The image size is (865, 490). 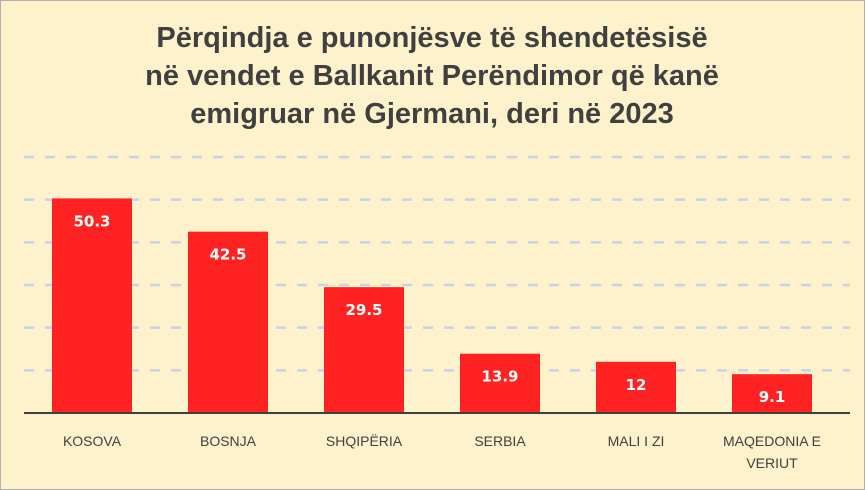 I want to click on title-line-3: emigruar në Gjermani, deri në 2023, so click(x=432, y=114).